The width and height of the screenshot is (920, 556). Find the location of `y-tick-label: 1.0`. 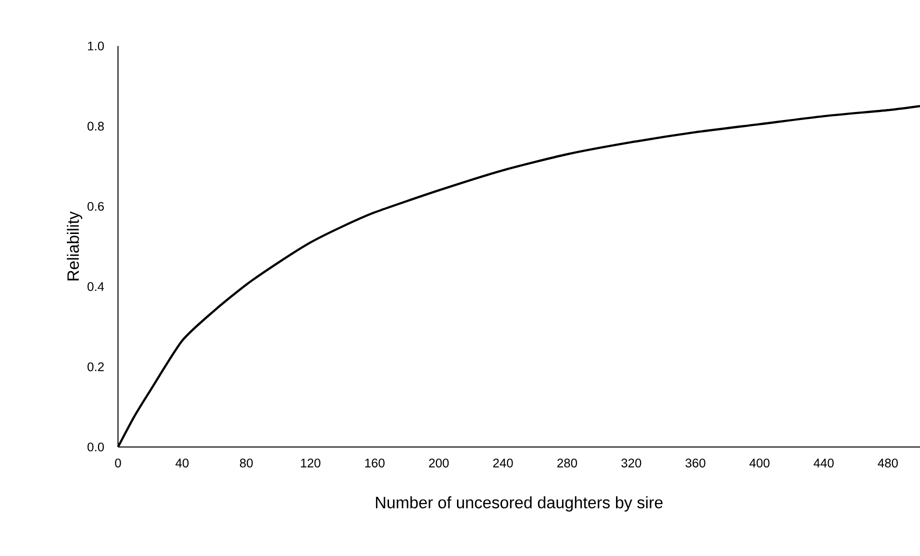

y-tick-label: 1.0 is located at coordinates (96, 46).